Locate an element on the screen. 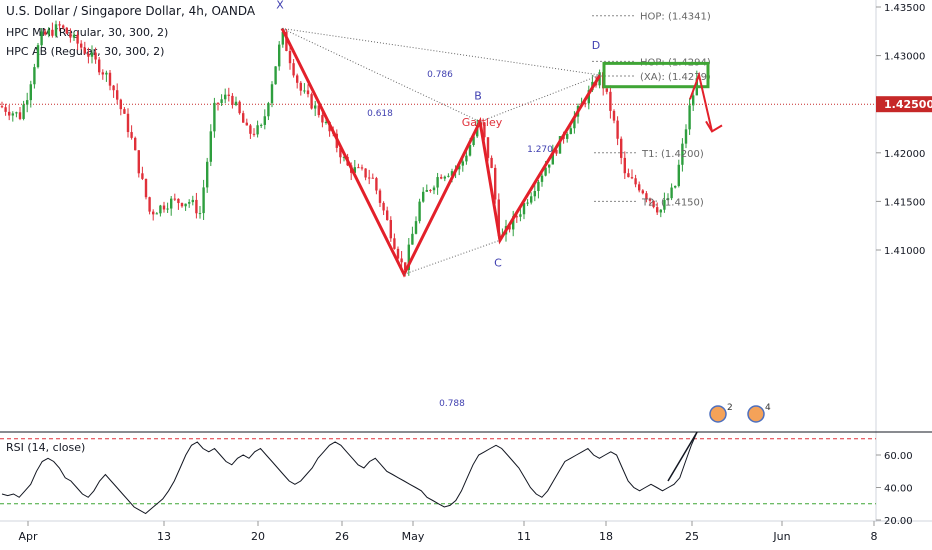 The image size is (932, 550). price-tick-label: 1.42000 is located at coordinates (904, 154).